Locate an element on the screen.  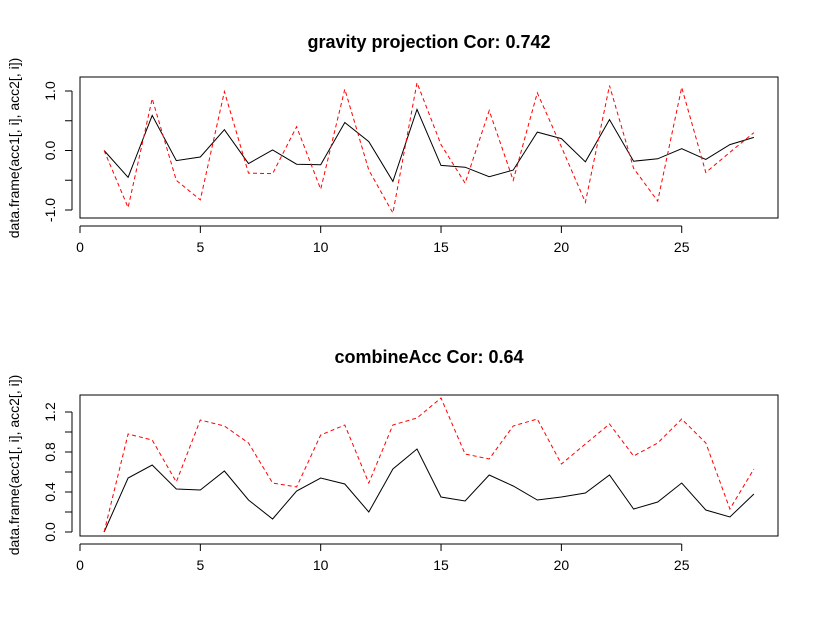
y-tick-label: 1.0 is located at coordinates (50, 91).